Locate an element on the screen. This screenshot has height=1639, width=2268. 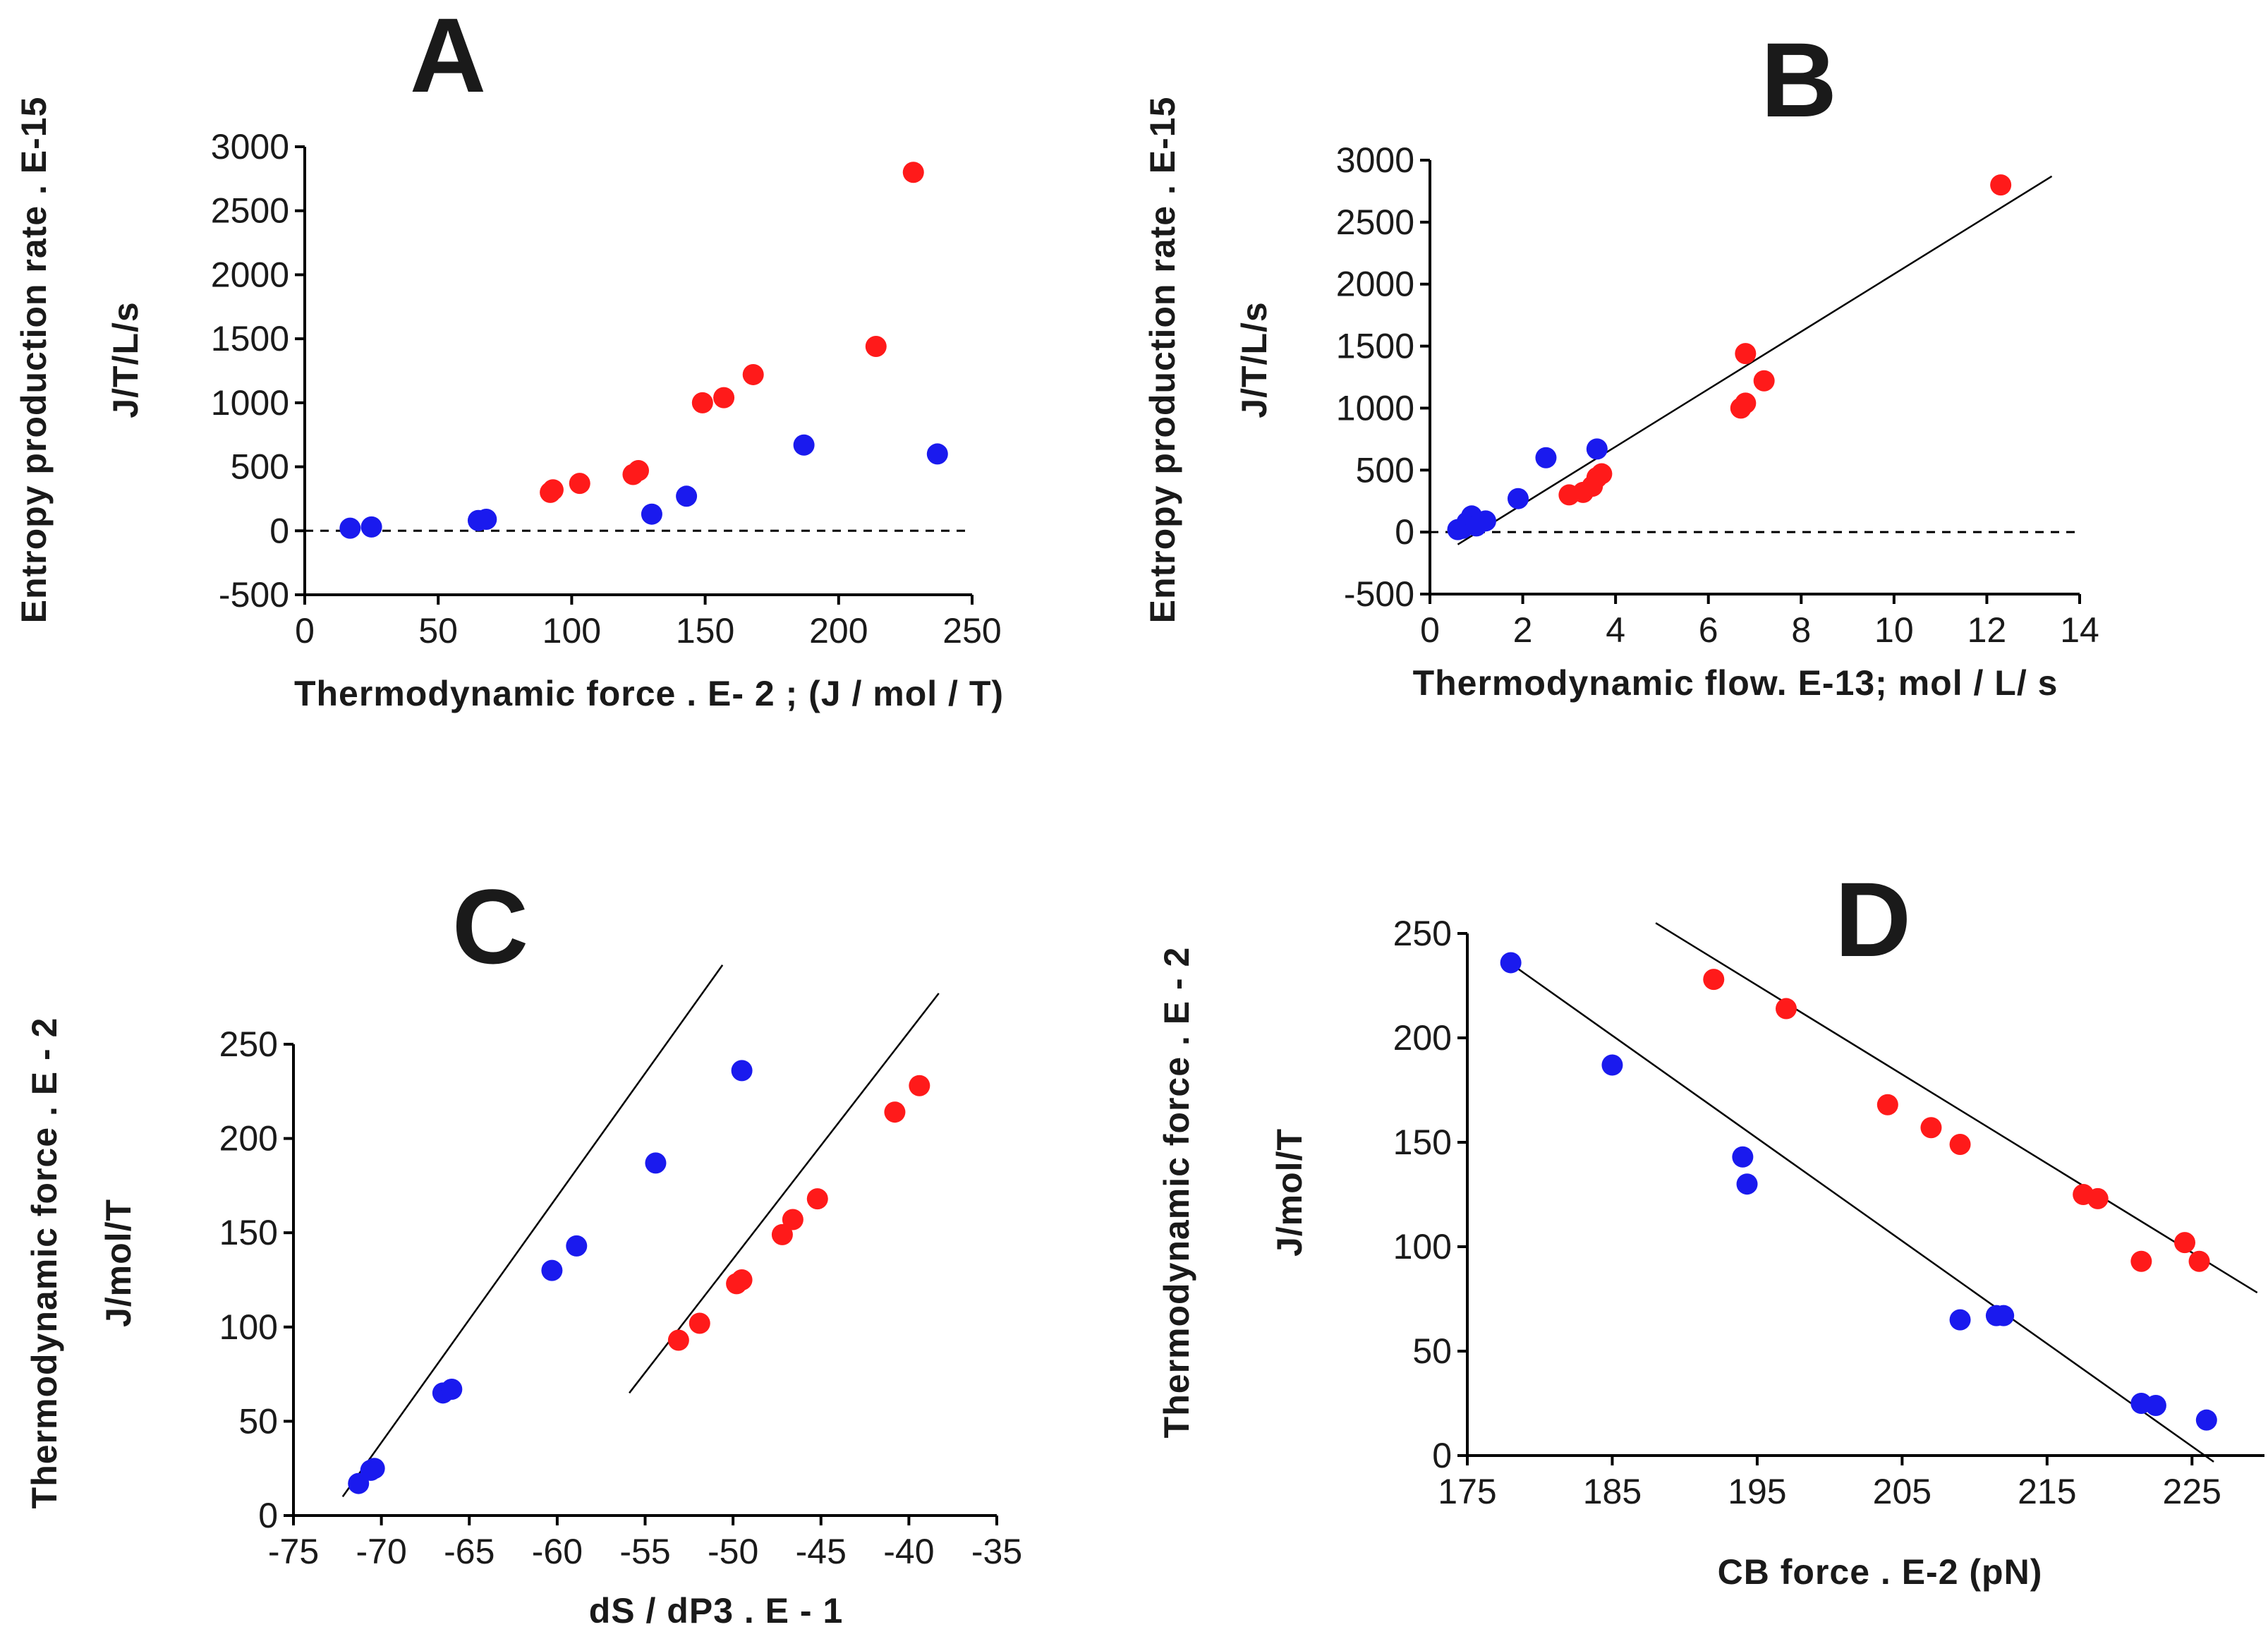
x-tick-label-b: 8 is located at coordinates (1801, 630).